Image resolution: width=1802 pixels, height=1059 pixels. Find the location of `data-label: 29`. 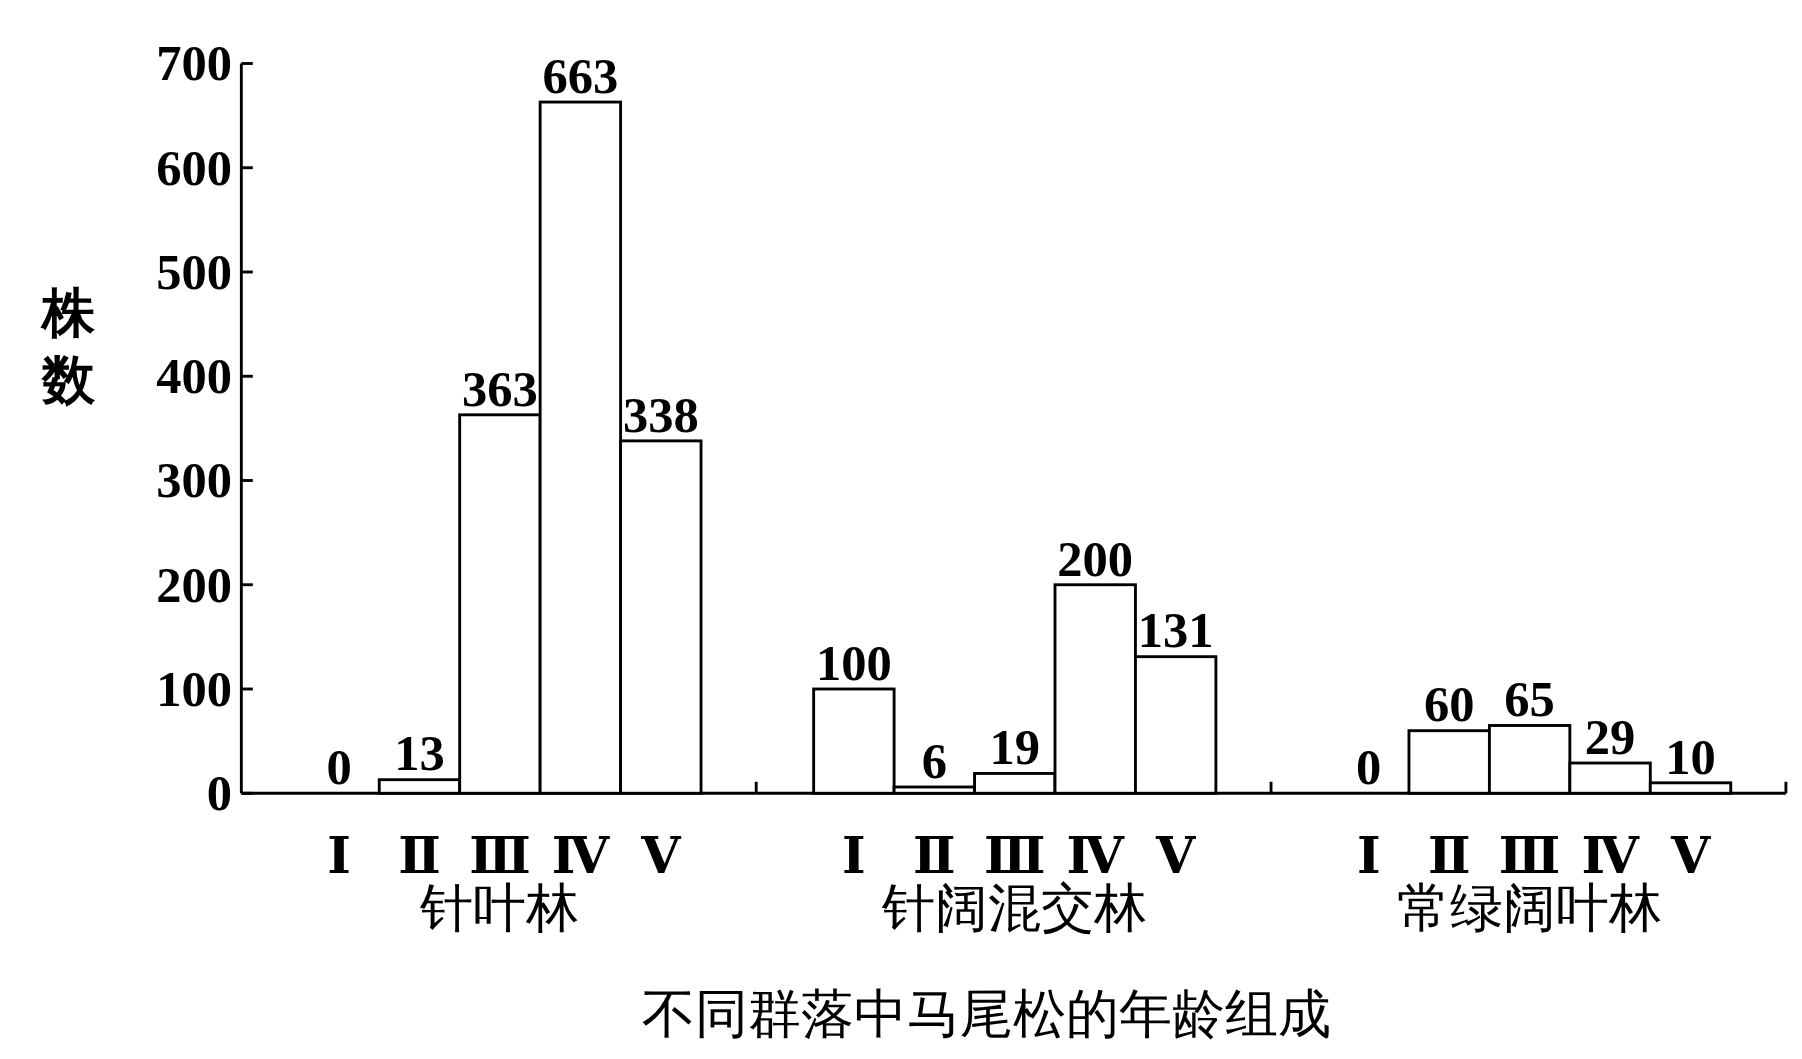

data-label: 29 is located at coordinates (1610, 736).